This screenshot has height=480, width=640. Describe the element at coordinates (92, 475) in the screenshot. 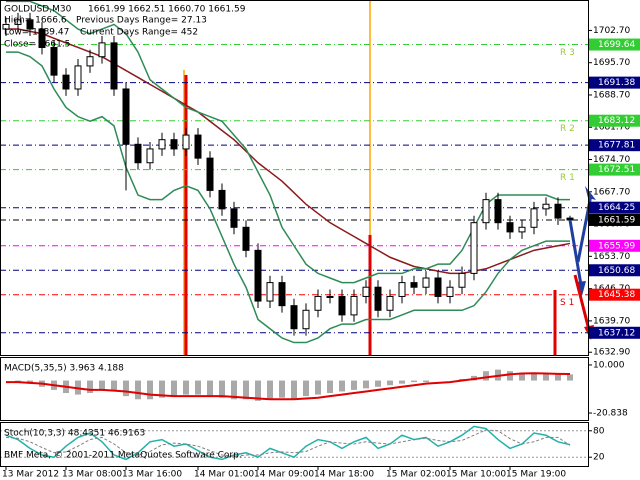

I see `x-tick-label: 13 Mar 08:00` at that location.